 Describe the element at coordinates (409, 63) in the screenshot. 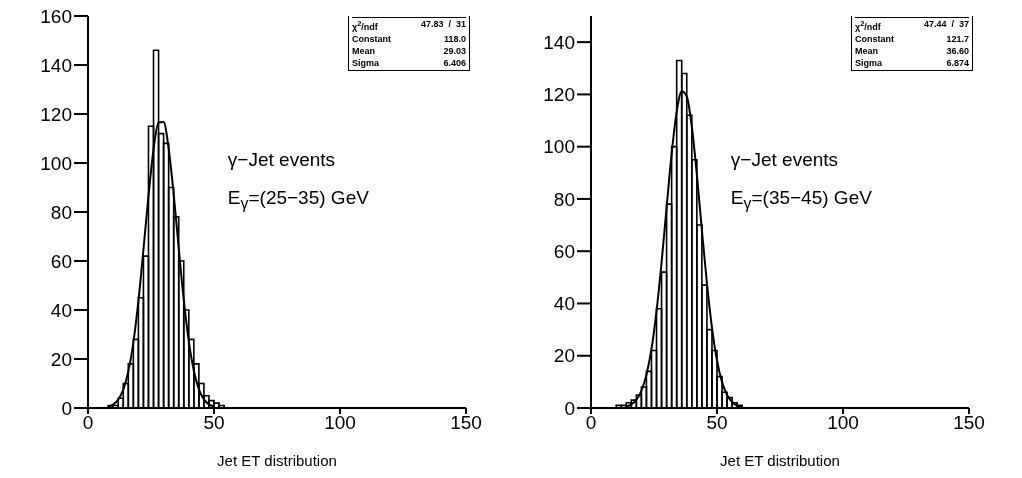

I see `text: Sigma 6.406` at that location.